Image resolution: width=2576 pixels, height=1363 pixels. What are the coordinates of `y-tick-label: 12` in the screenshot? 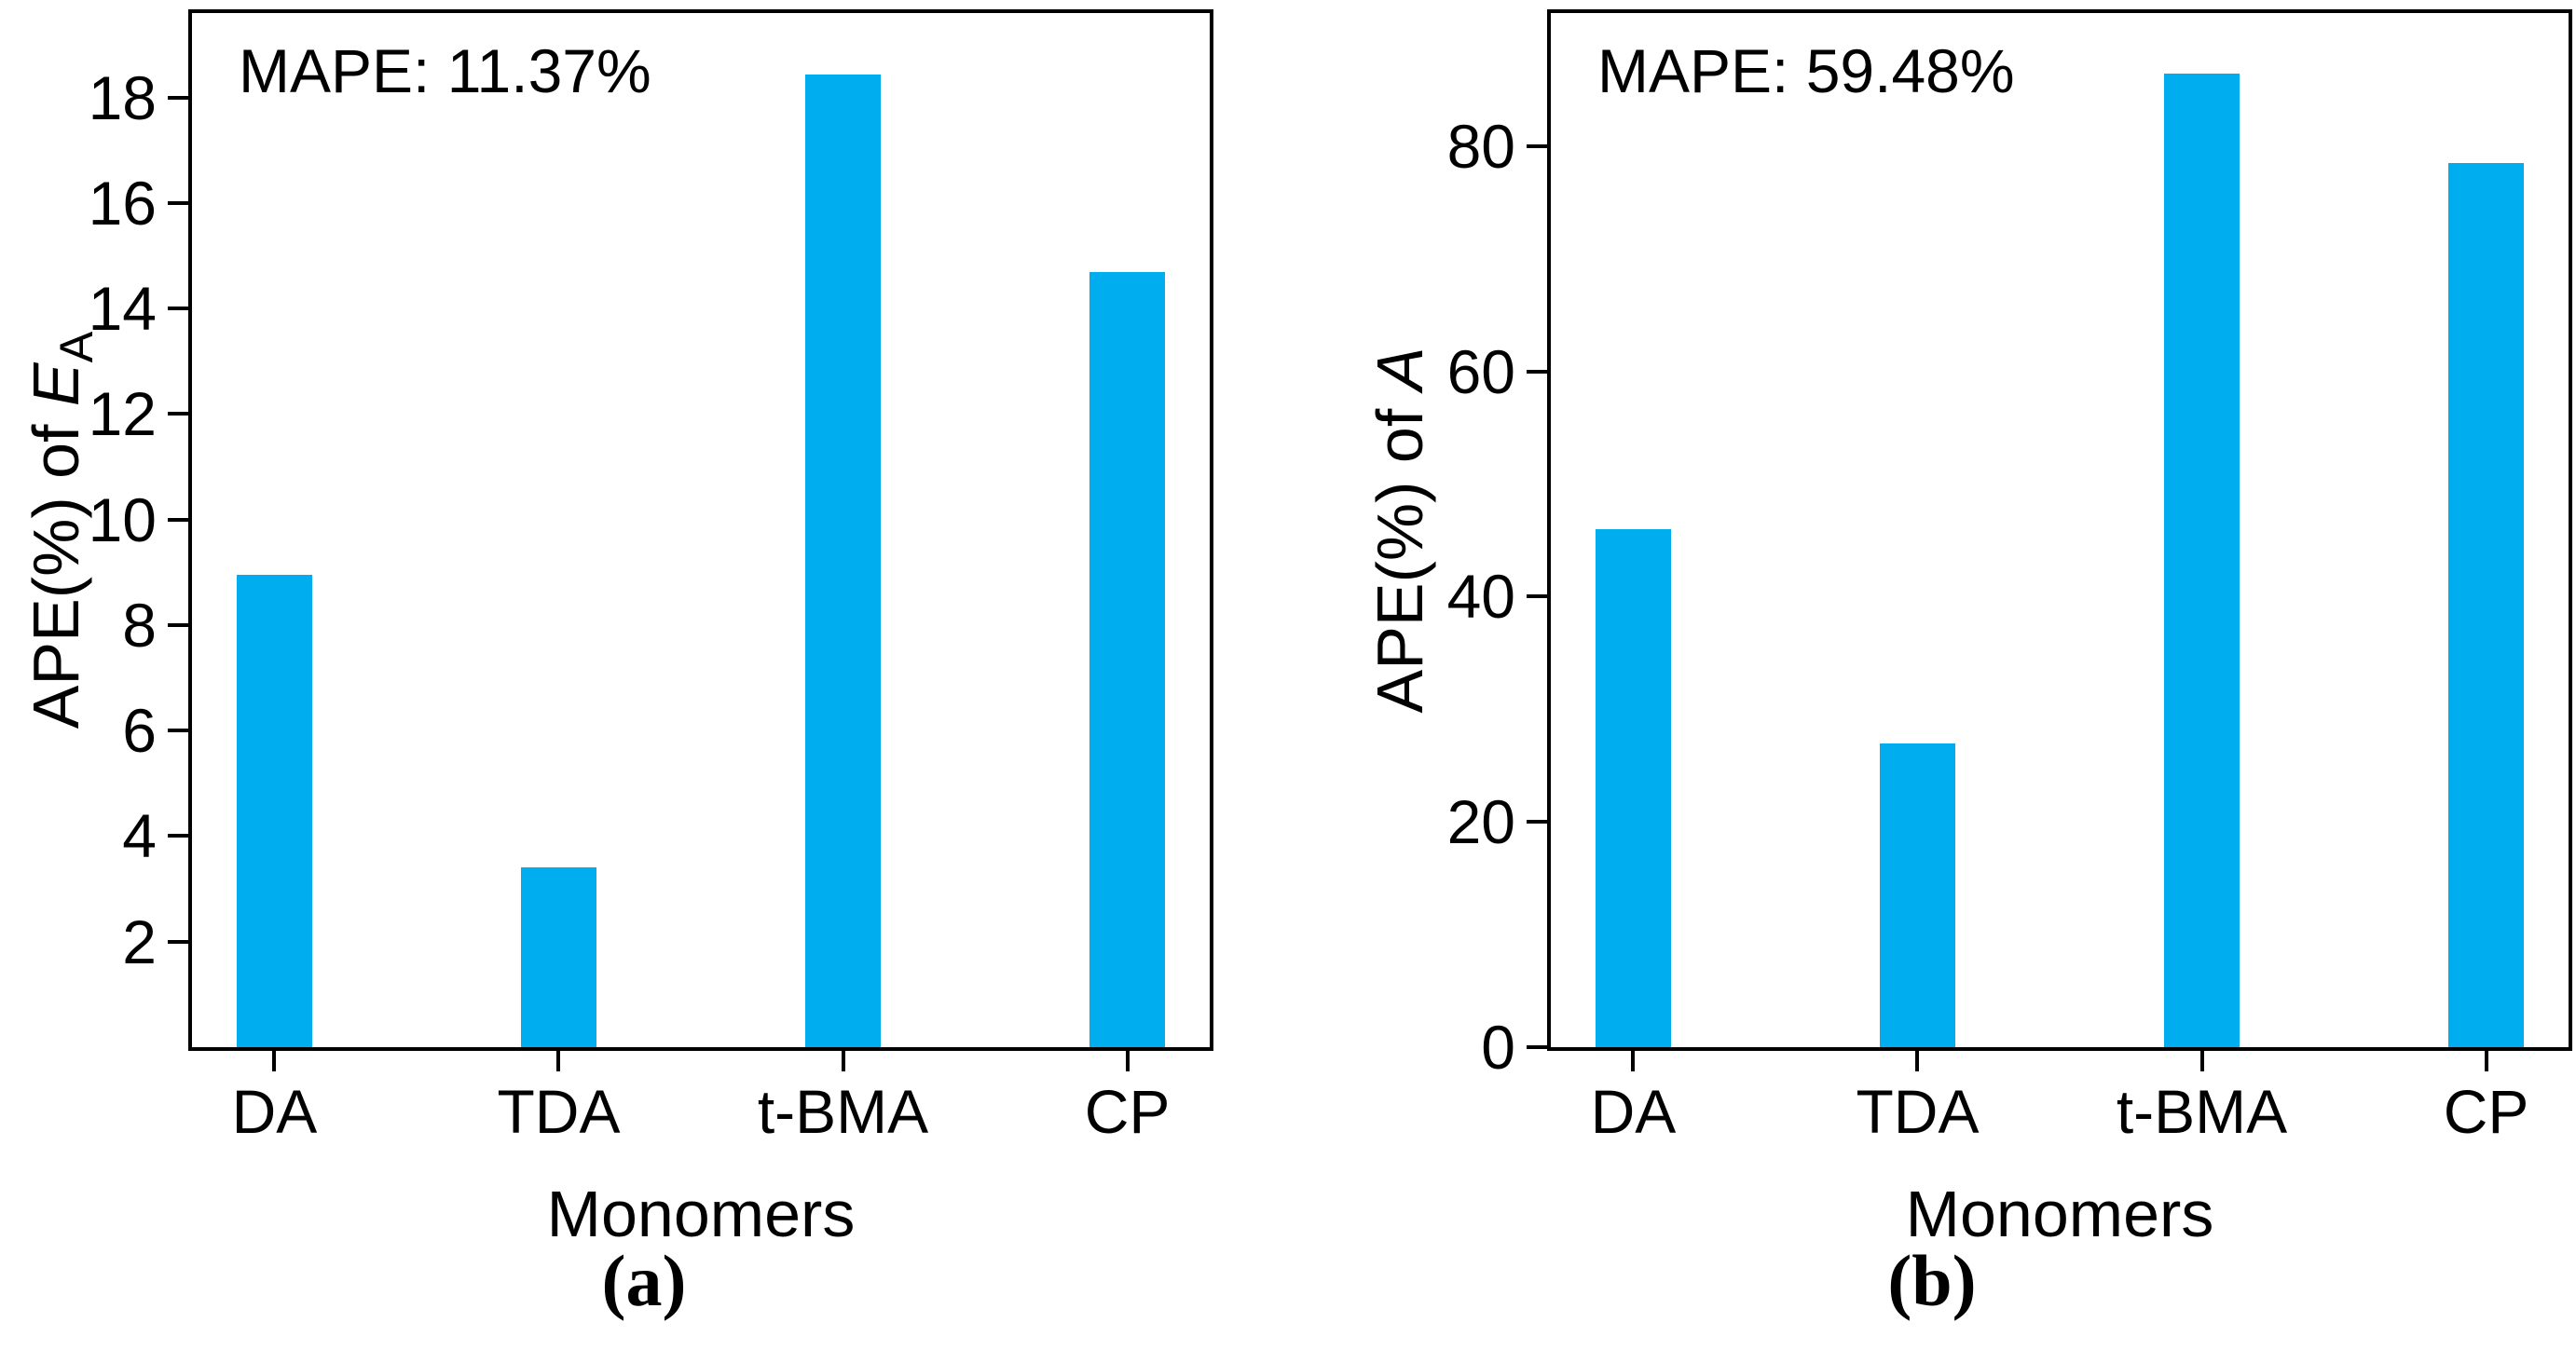 It's located at (122, 414).